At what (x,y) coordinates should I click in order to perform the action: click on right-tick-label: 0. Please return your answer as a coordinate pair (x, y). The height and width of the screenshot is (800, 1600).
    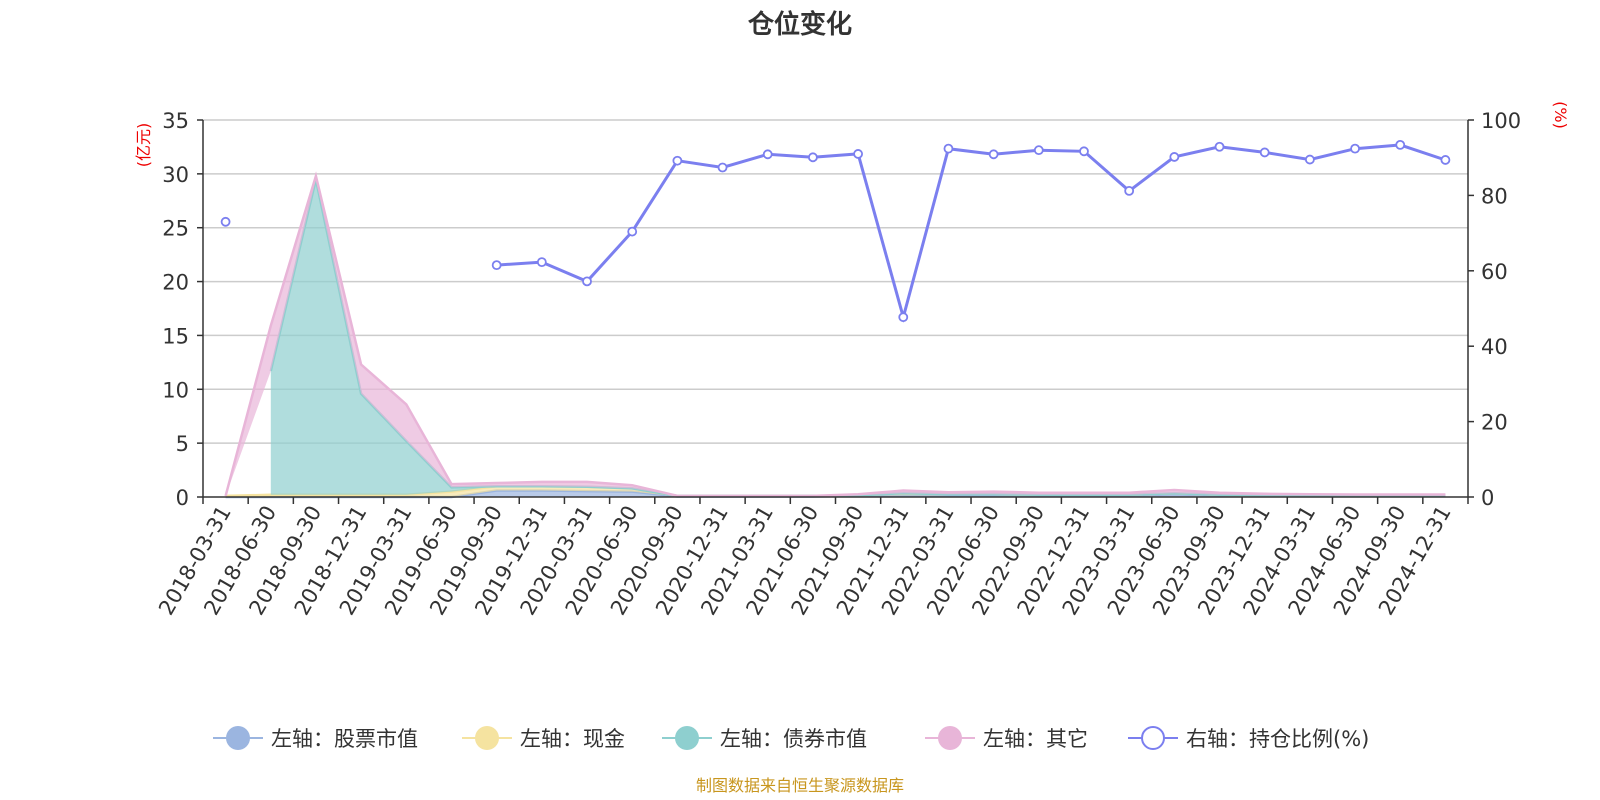
    Looking at the image, I should click on (1487, 498).